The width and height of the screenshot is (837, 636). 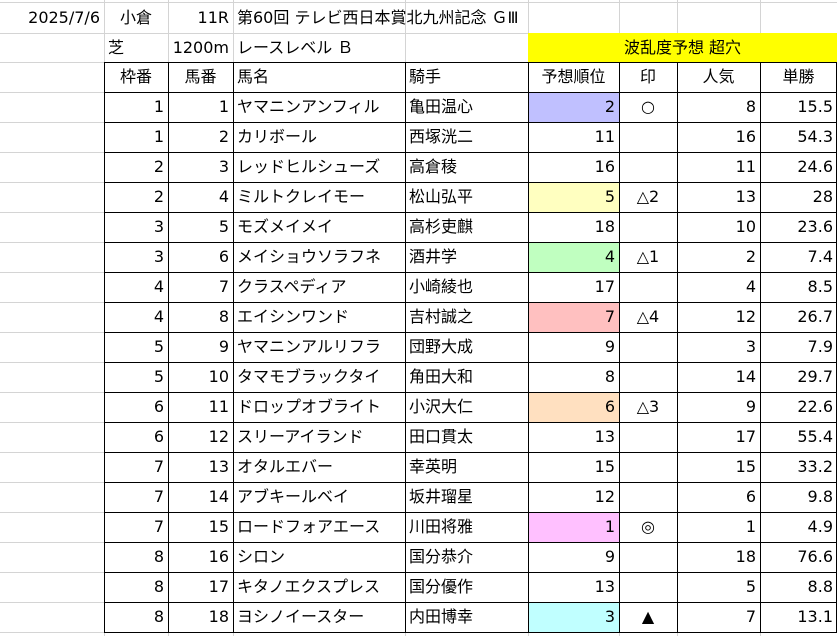 What do you see at coordinates (604, 286) in the screenshot?
I see `table-cell-rank: 17` at bounding box center [604, 286].